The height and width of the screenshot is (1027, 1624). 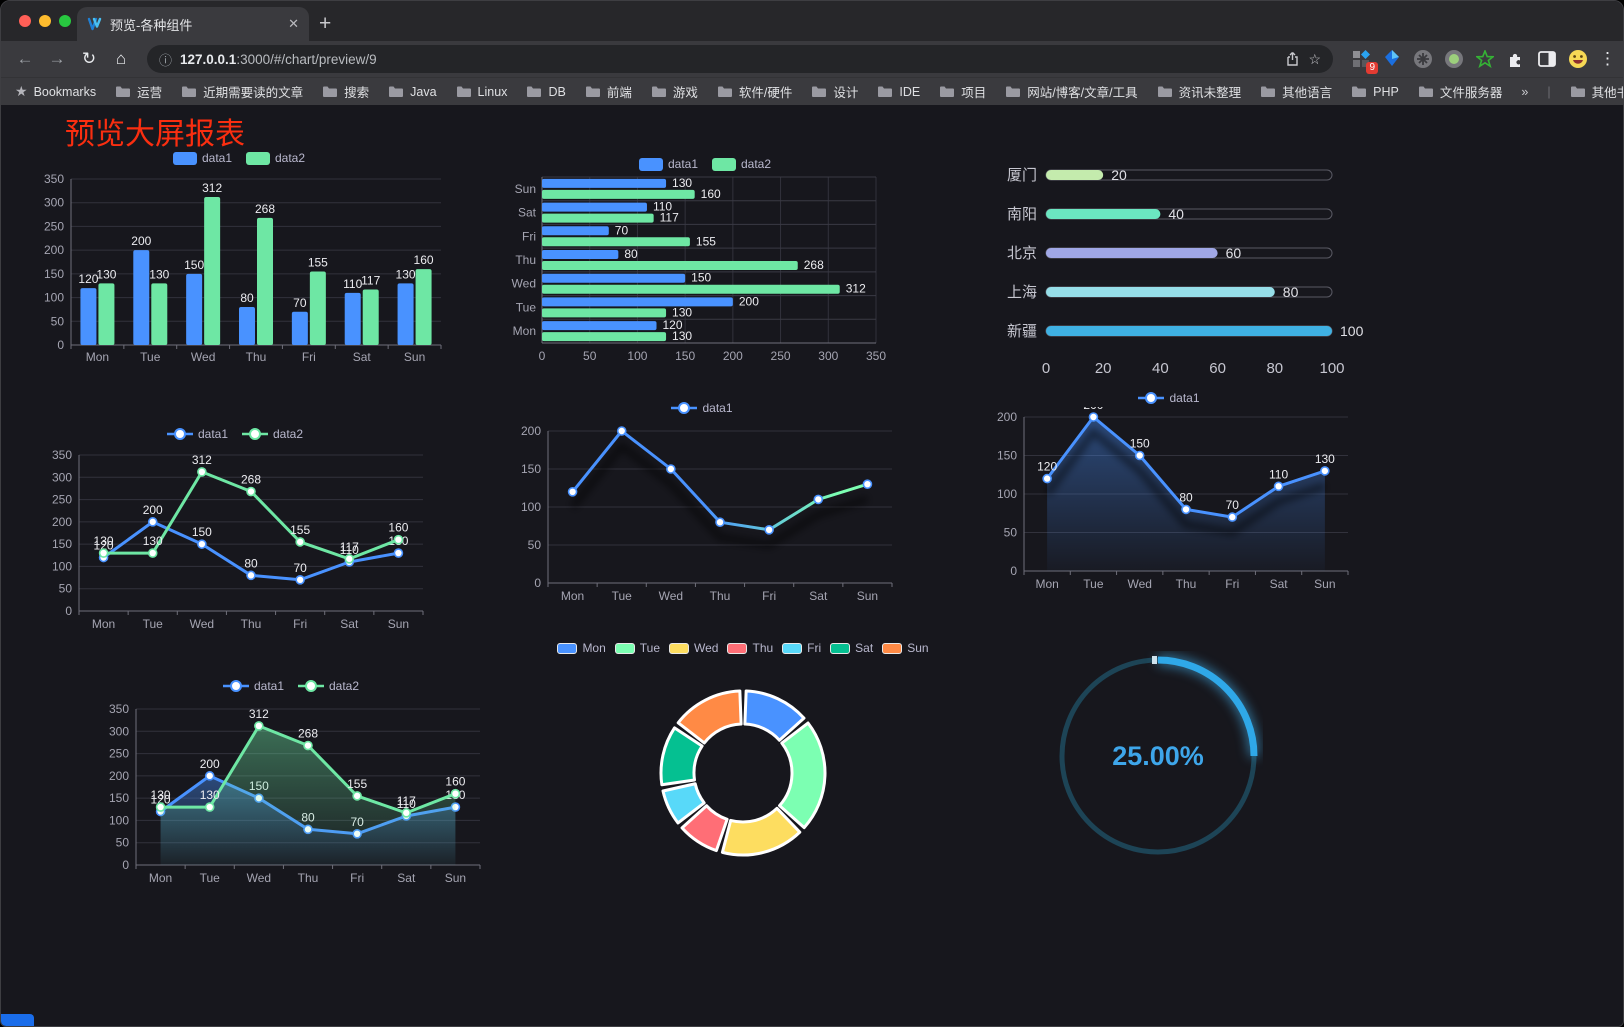 I want to click on extension-asterisk-icon, so click(x=1423, y=59).